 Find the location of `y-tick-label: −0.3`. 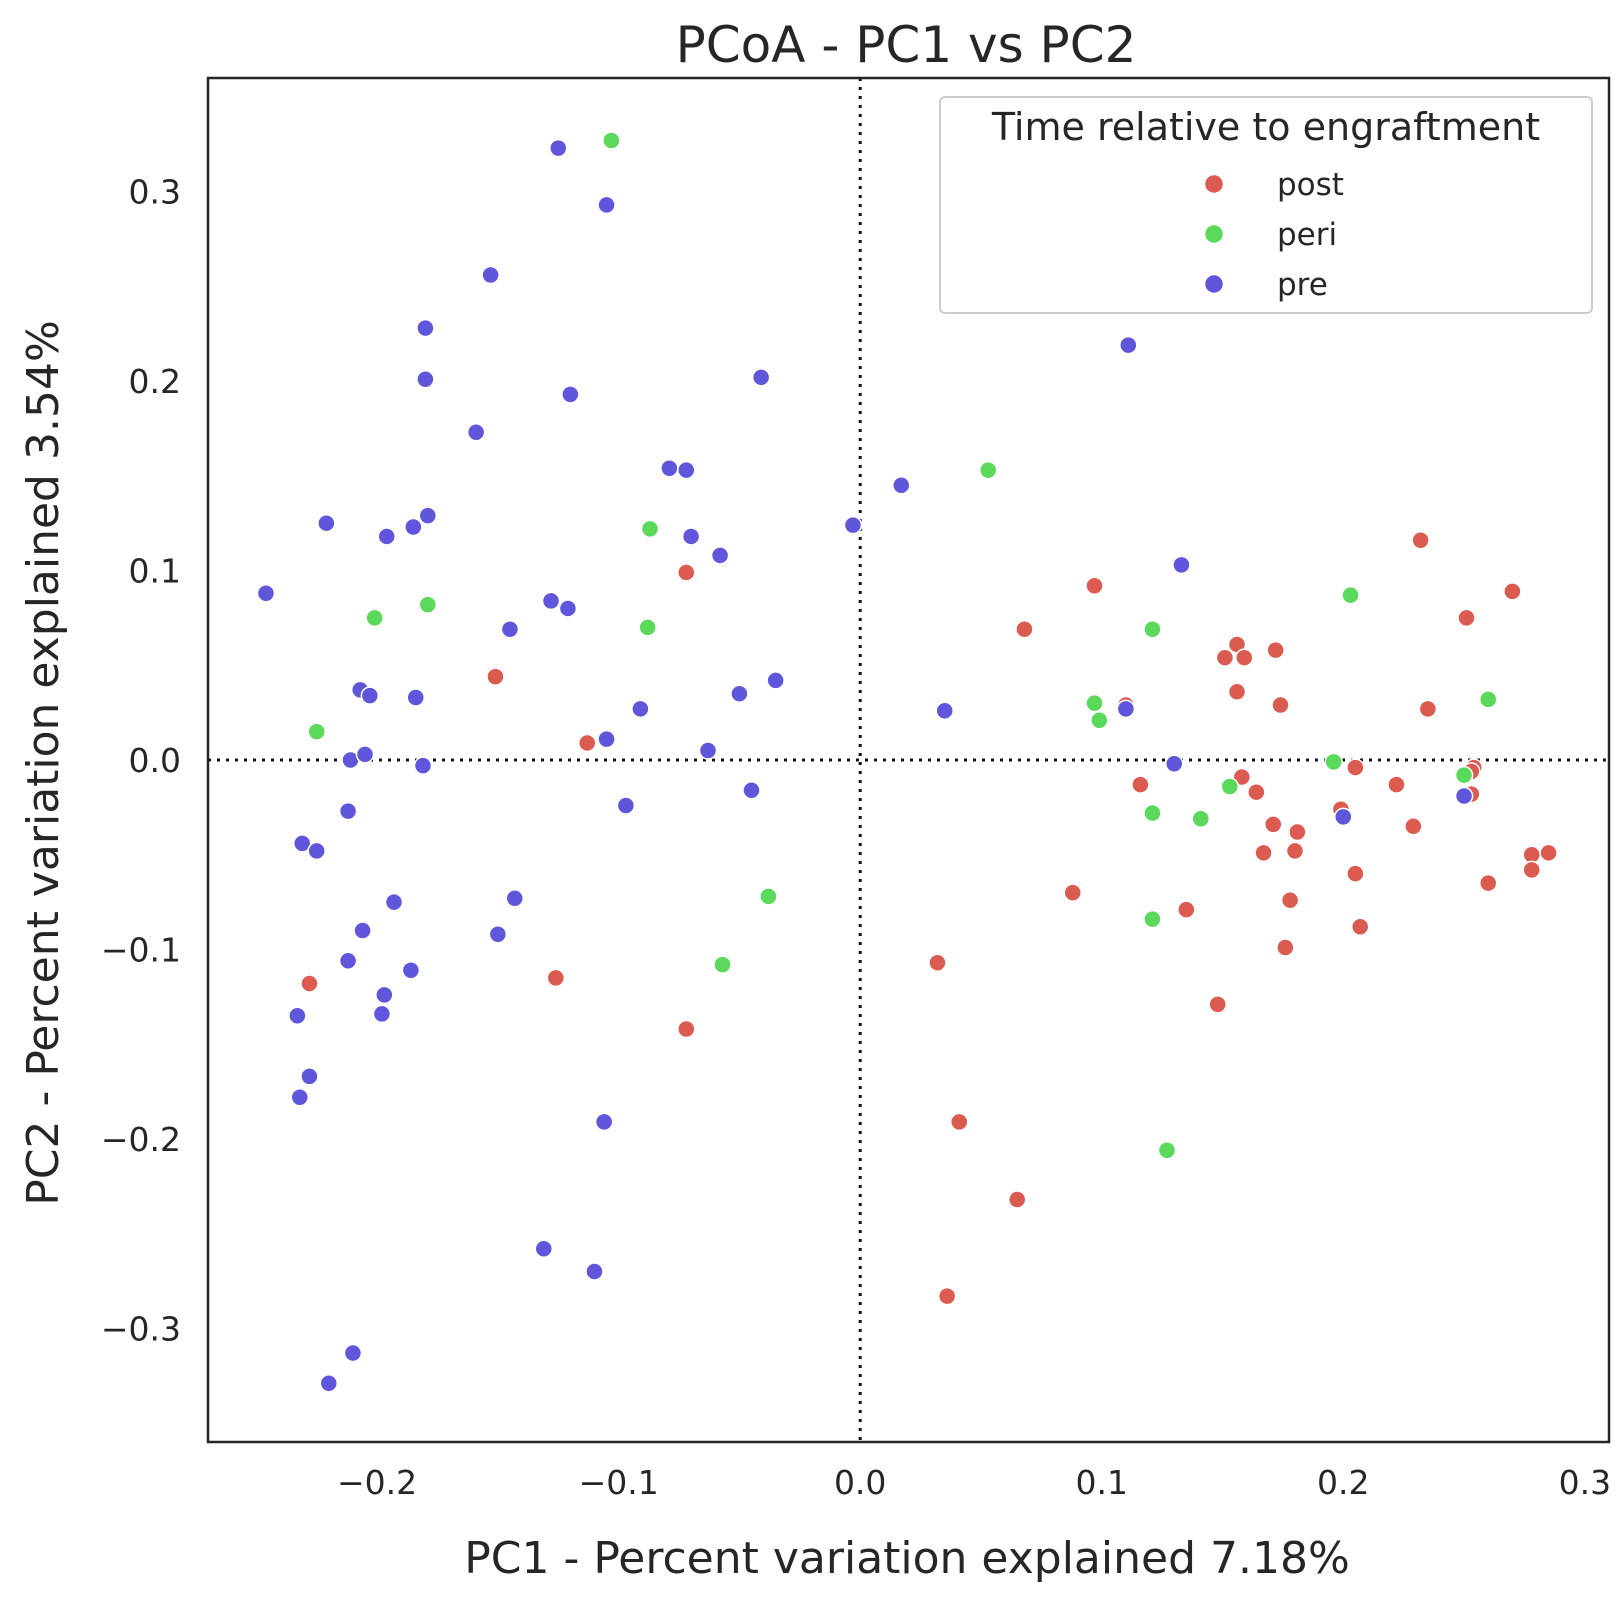

y-tick-label: −0.3 is located at coordinates (141, 1328).